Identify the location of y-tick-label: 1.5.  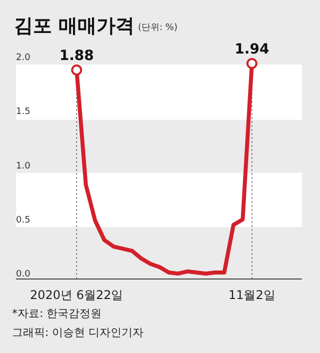
(23, 112).